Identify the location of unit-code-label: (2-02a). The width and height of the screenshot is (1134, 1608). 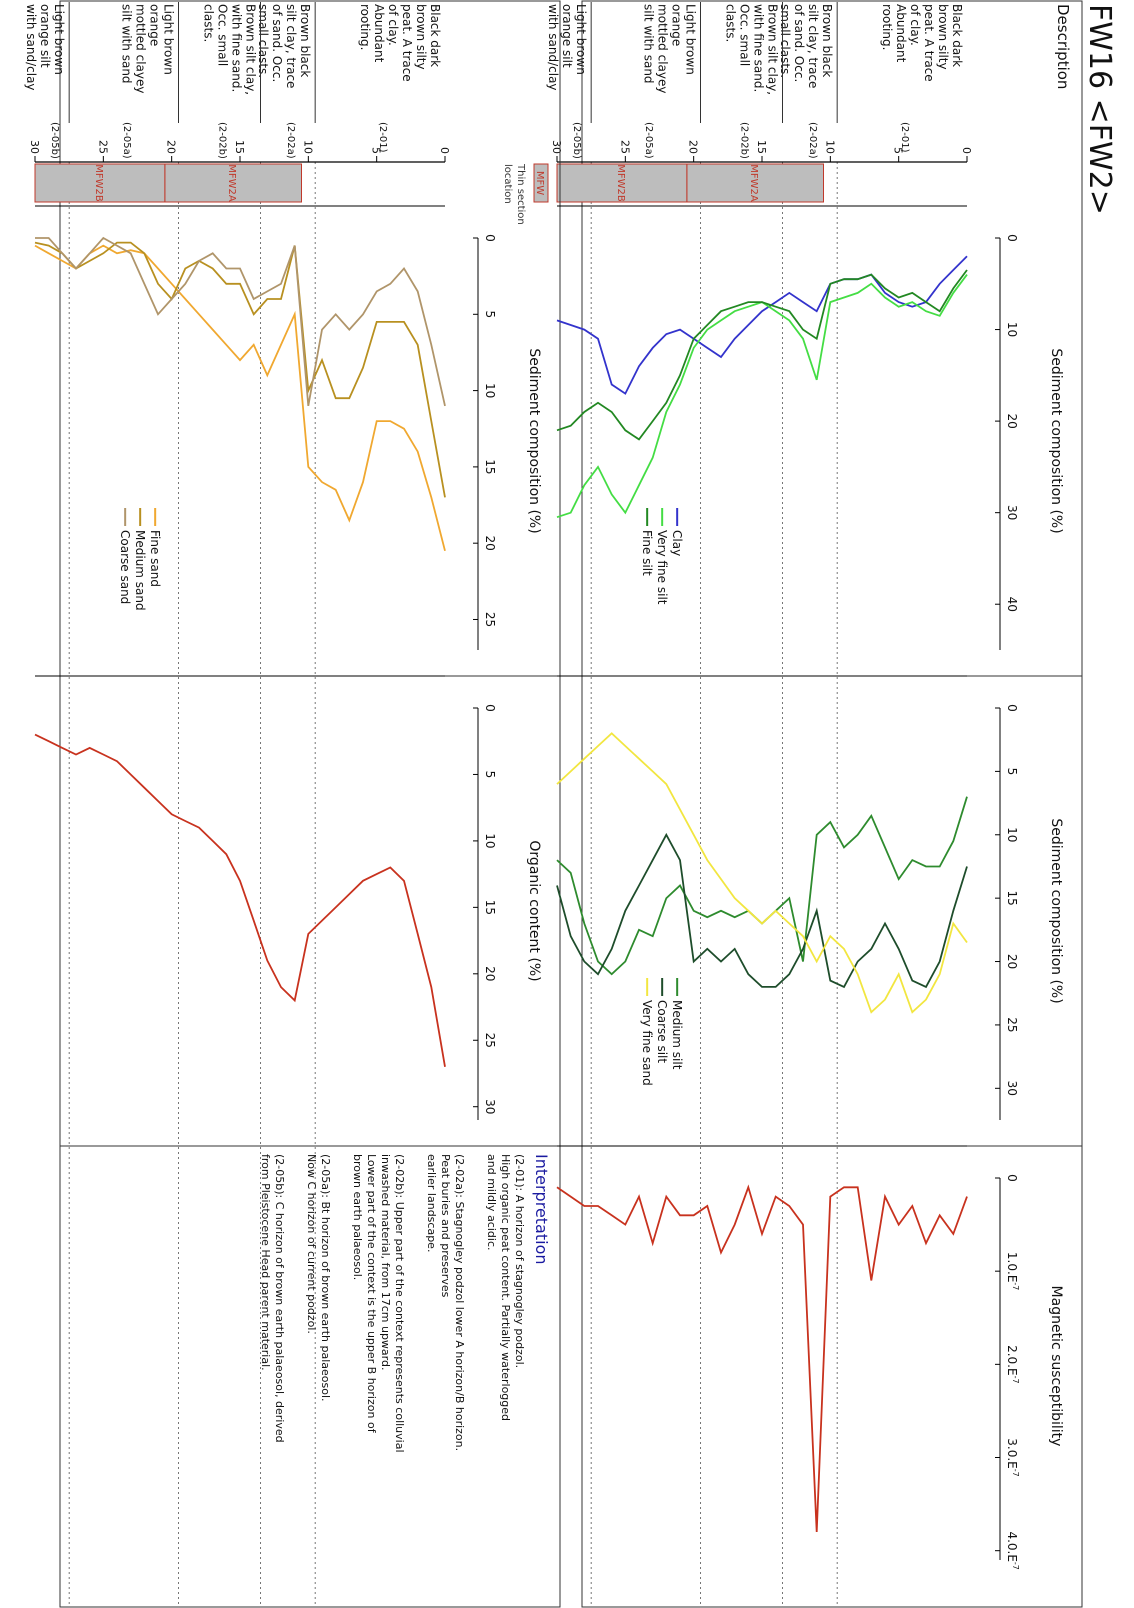
(290, 140).